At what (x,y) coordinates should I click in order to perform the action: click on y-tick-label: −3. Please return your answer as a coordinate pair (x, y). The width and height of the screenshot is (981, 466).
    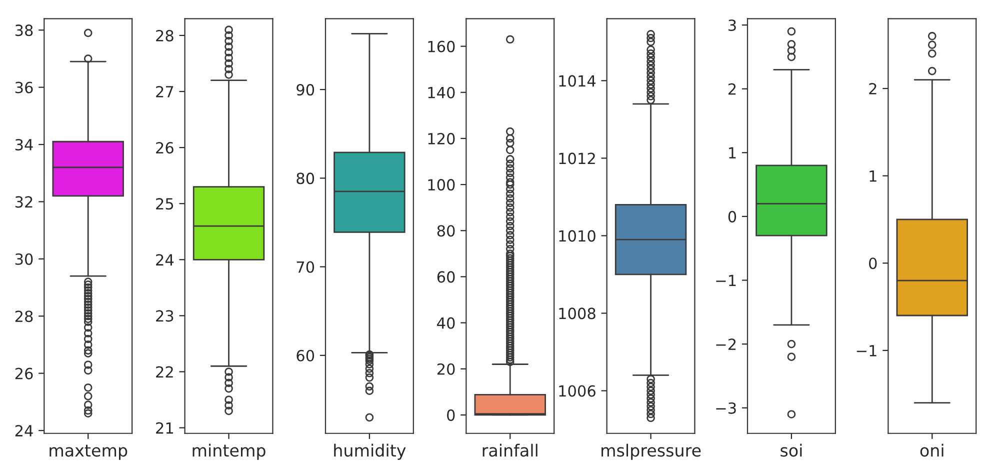
    Looking at the image, I should click on (726, 408).